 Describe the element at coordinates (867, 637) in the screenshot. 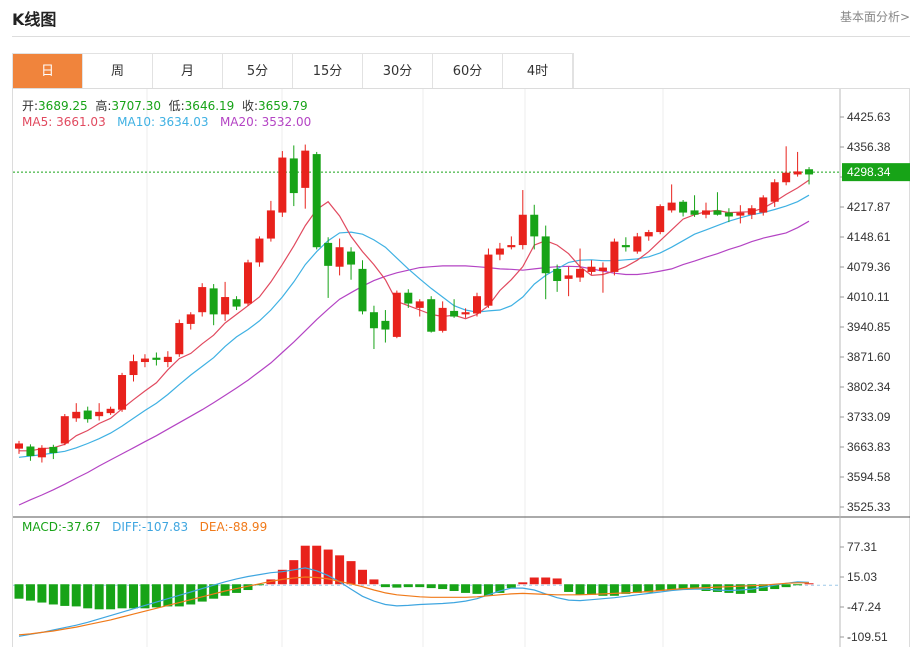

I see `macd-tick-label: -109.51` at that location.